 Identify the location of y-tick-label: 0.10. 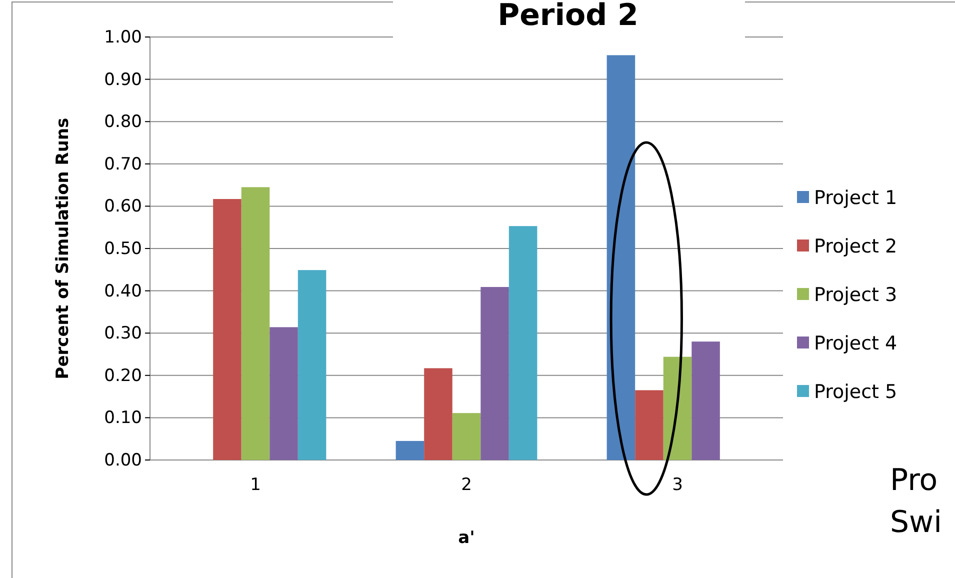
(123, 418).